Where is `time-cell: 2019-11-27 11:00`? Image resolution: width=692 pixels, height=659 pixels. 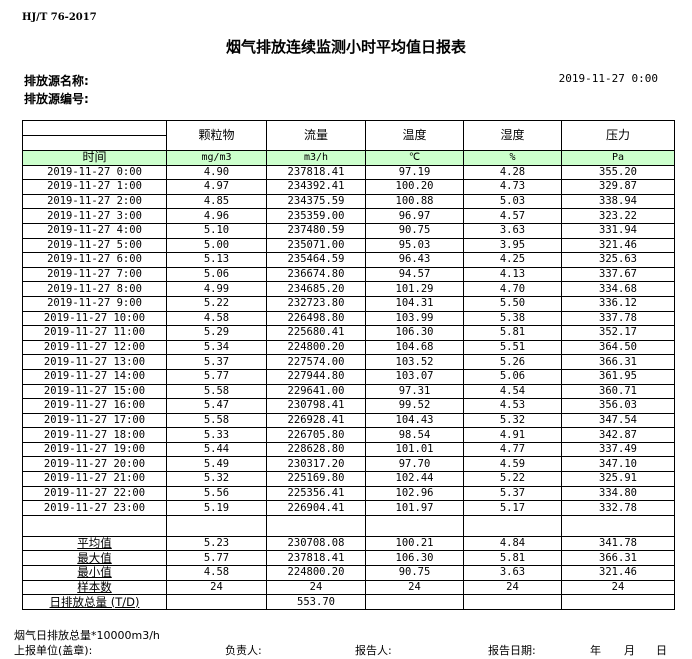 time-cell: 2019-11-27 11:00 is located at coordinates (94, 333).